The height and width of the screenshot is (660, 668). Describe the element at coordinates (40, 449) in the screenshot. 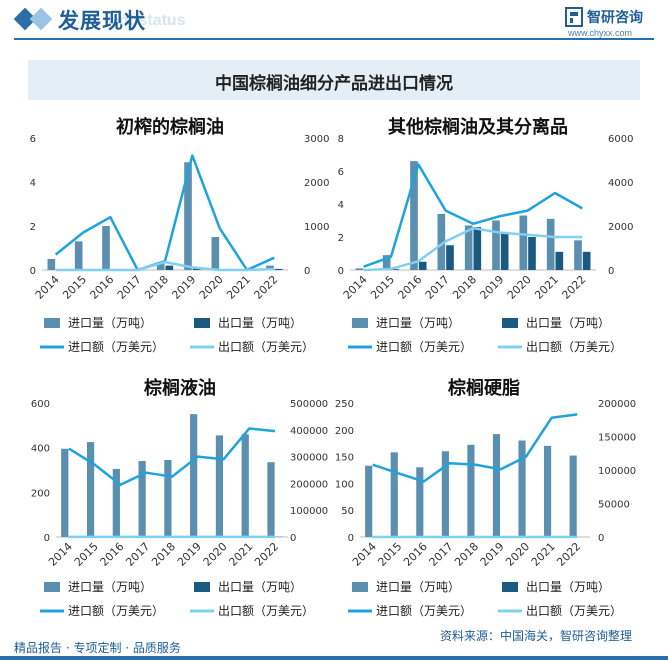

I see `left-axis-tick: 400` at that location.